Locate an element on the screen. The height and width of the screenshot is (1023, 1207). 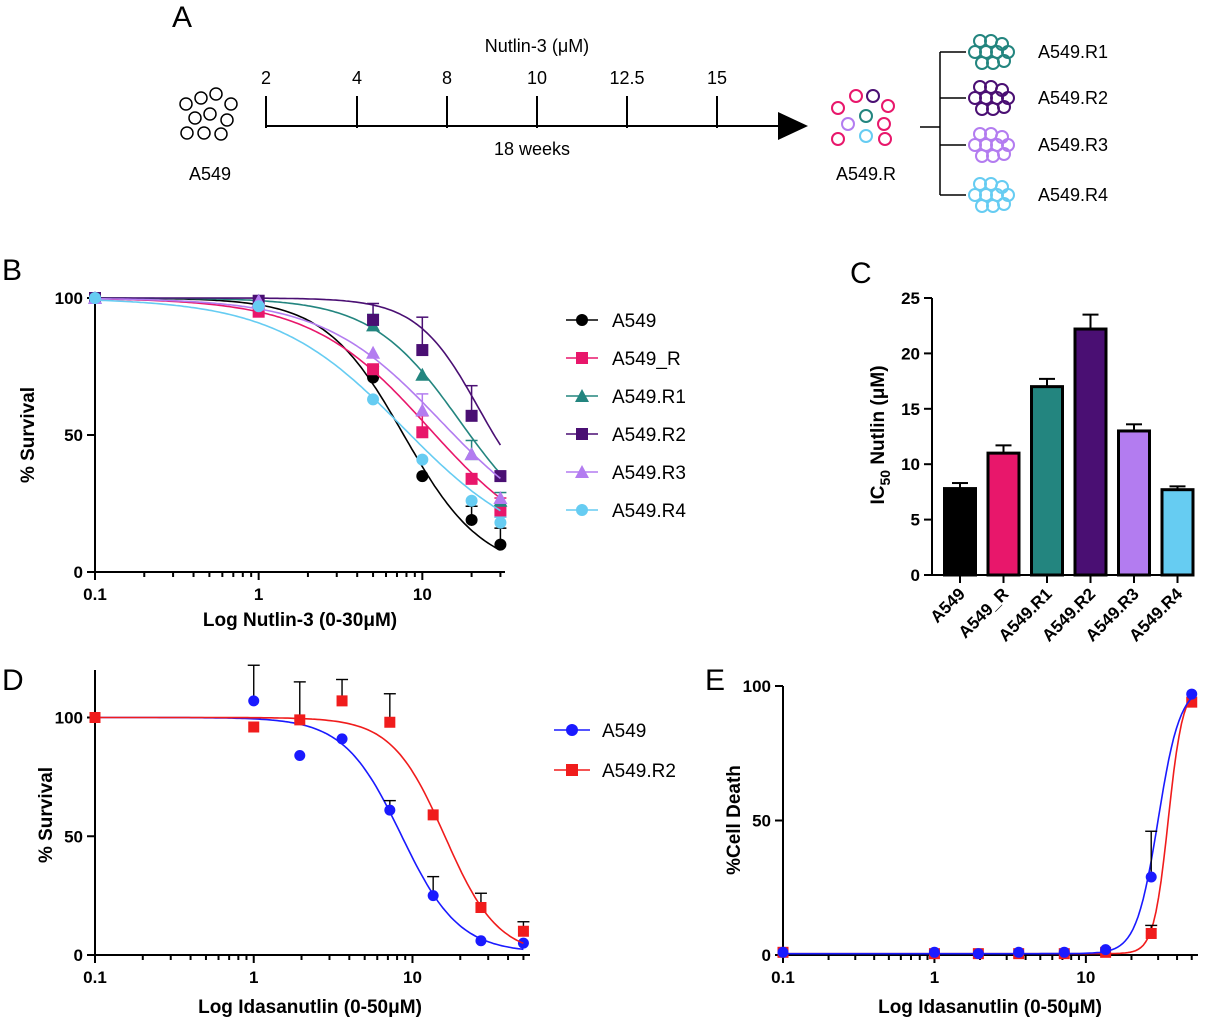
pool-cell-label: A549.R is located at coordinates (866, 174).